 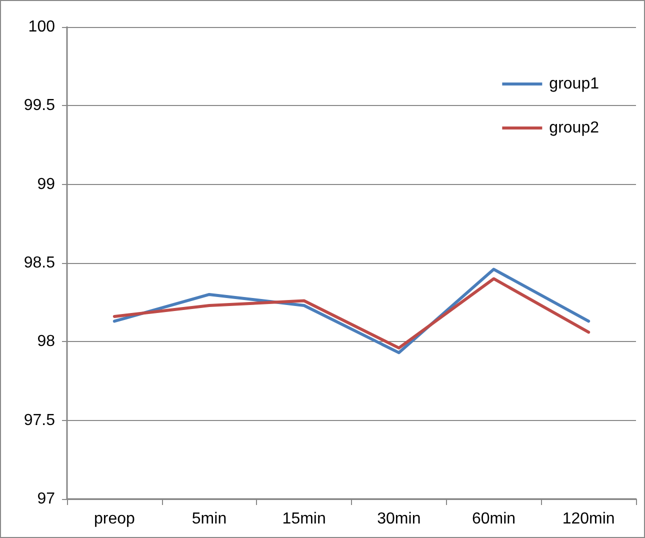 I want to click on legend-label: group2, so click(x=574, y=128).